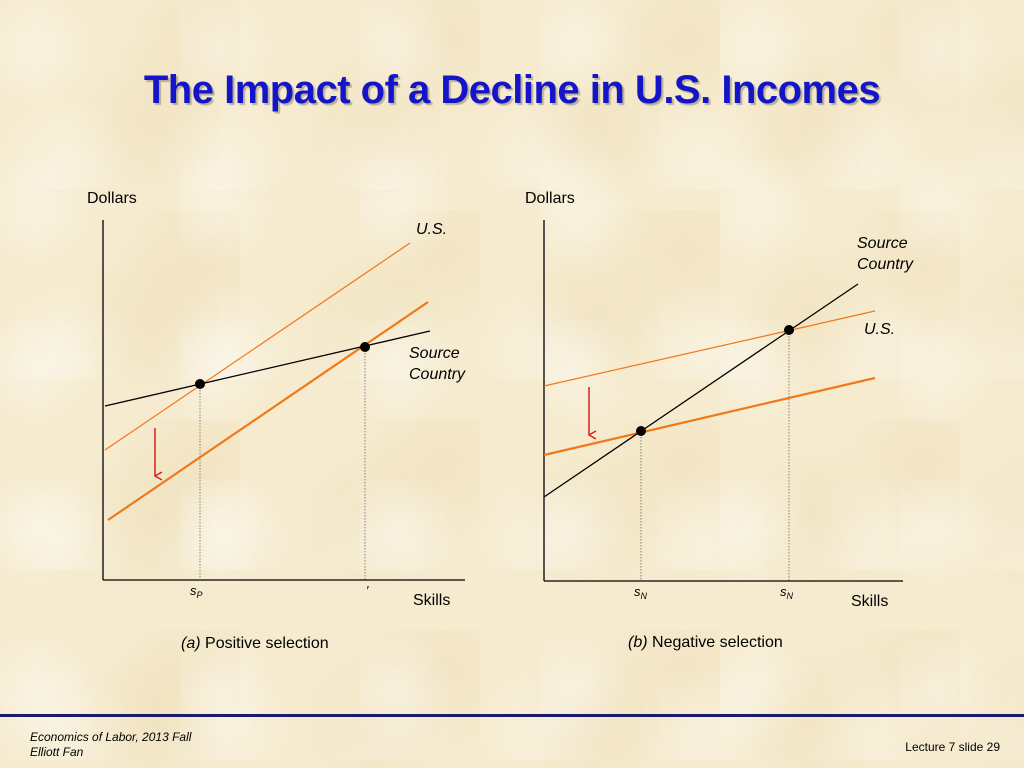 This screenshot has width=1024, height=768. Describe the element at coordinates (434, 353) in the screenshot. I see `panel-a-source-label-line1: Source` at that location.